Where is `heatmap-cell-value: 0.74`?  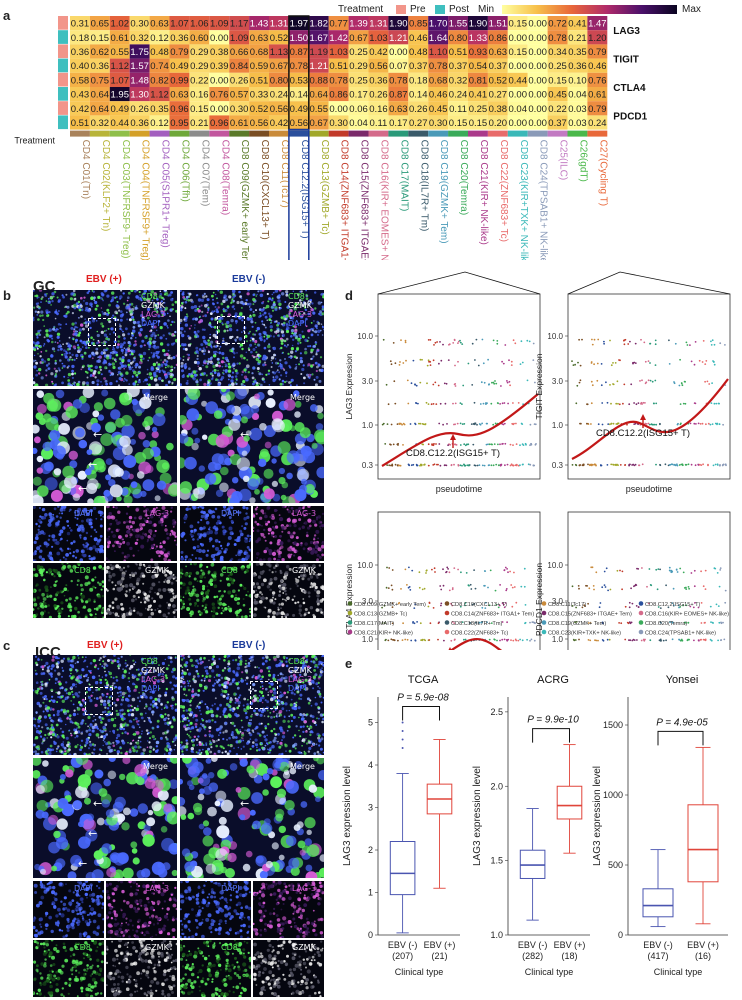 heatmap-cell-value: 0.74 is located at coordinates (159, 66).